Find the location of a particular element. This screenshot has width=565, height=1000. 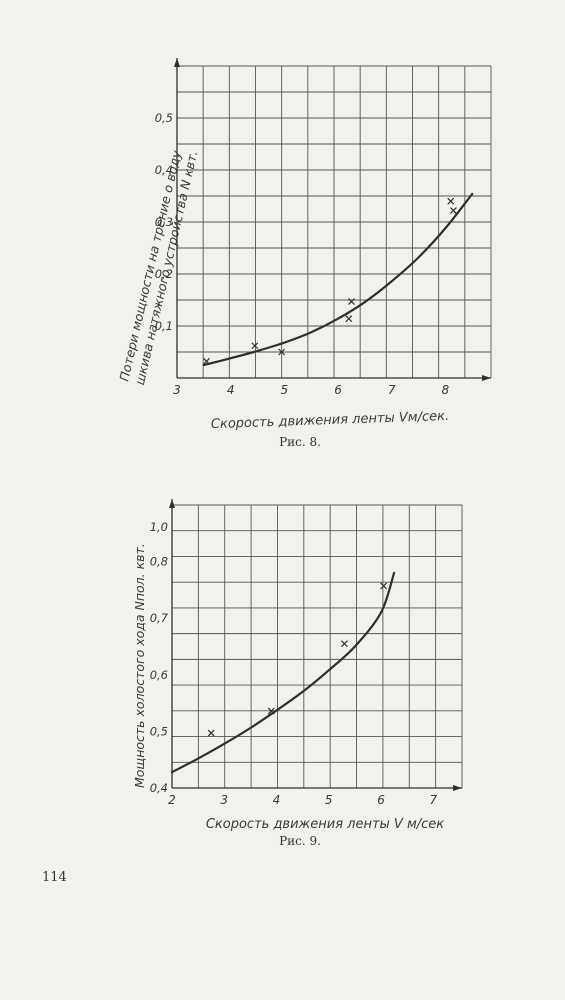

fig8-y-tick-labels: 0,1 0,2 0,3 0,4 0,5 is located at coordinates (164, 222).